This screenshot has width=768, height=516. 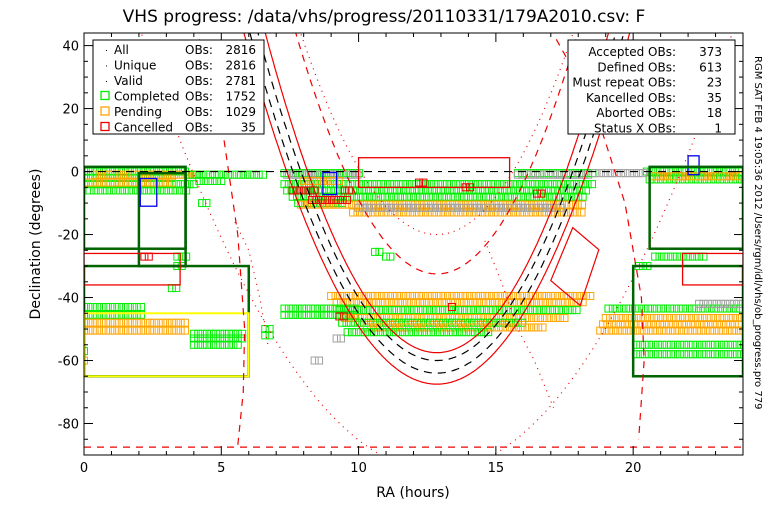 What do you see at coordinates (631, 98) in the screenshot?
I see `stat-label: Kancelled OBs:` at bounding box center [631, 98].